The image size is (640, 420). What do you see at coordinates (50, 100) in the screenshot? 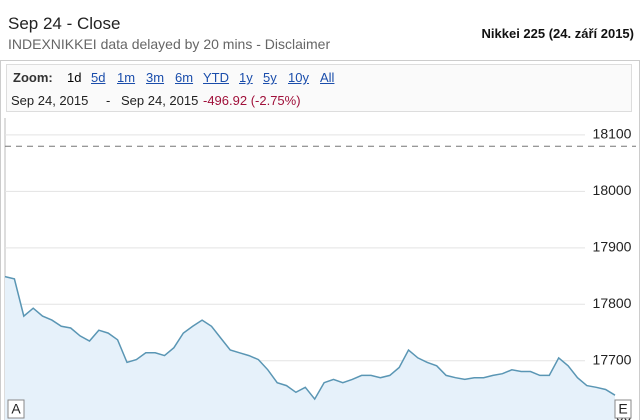
I see `range-from: Sep 24, 2015` at bounding box center [50, 100].